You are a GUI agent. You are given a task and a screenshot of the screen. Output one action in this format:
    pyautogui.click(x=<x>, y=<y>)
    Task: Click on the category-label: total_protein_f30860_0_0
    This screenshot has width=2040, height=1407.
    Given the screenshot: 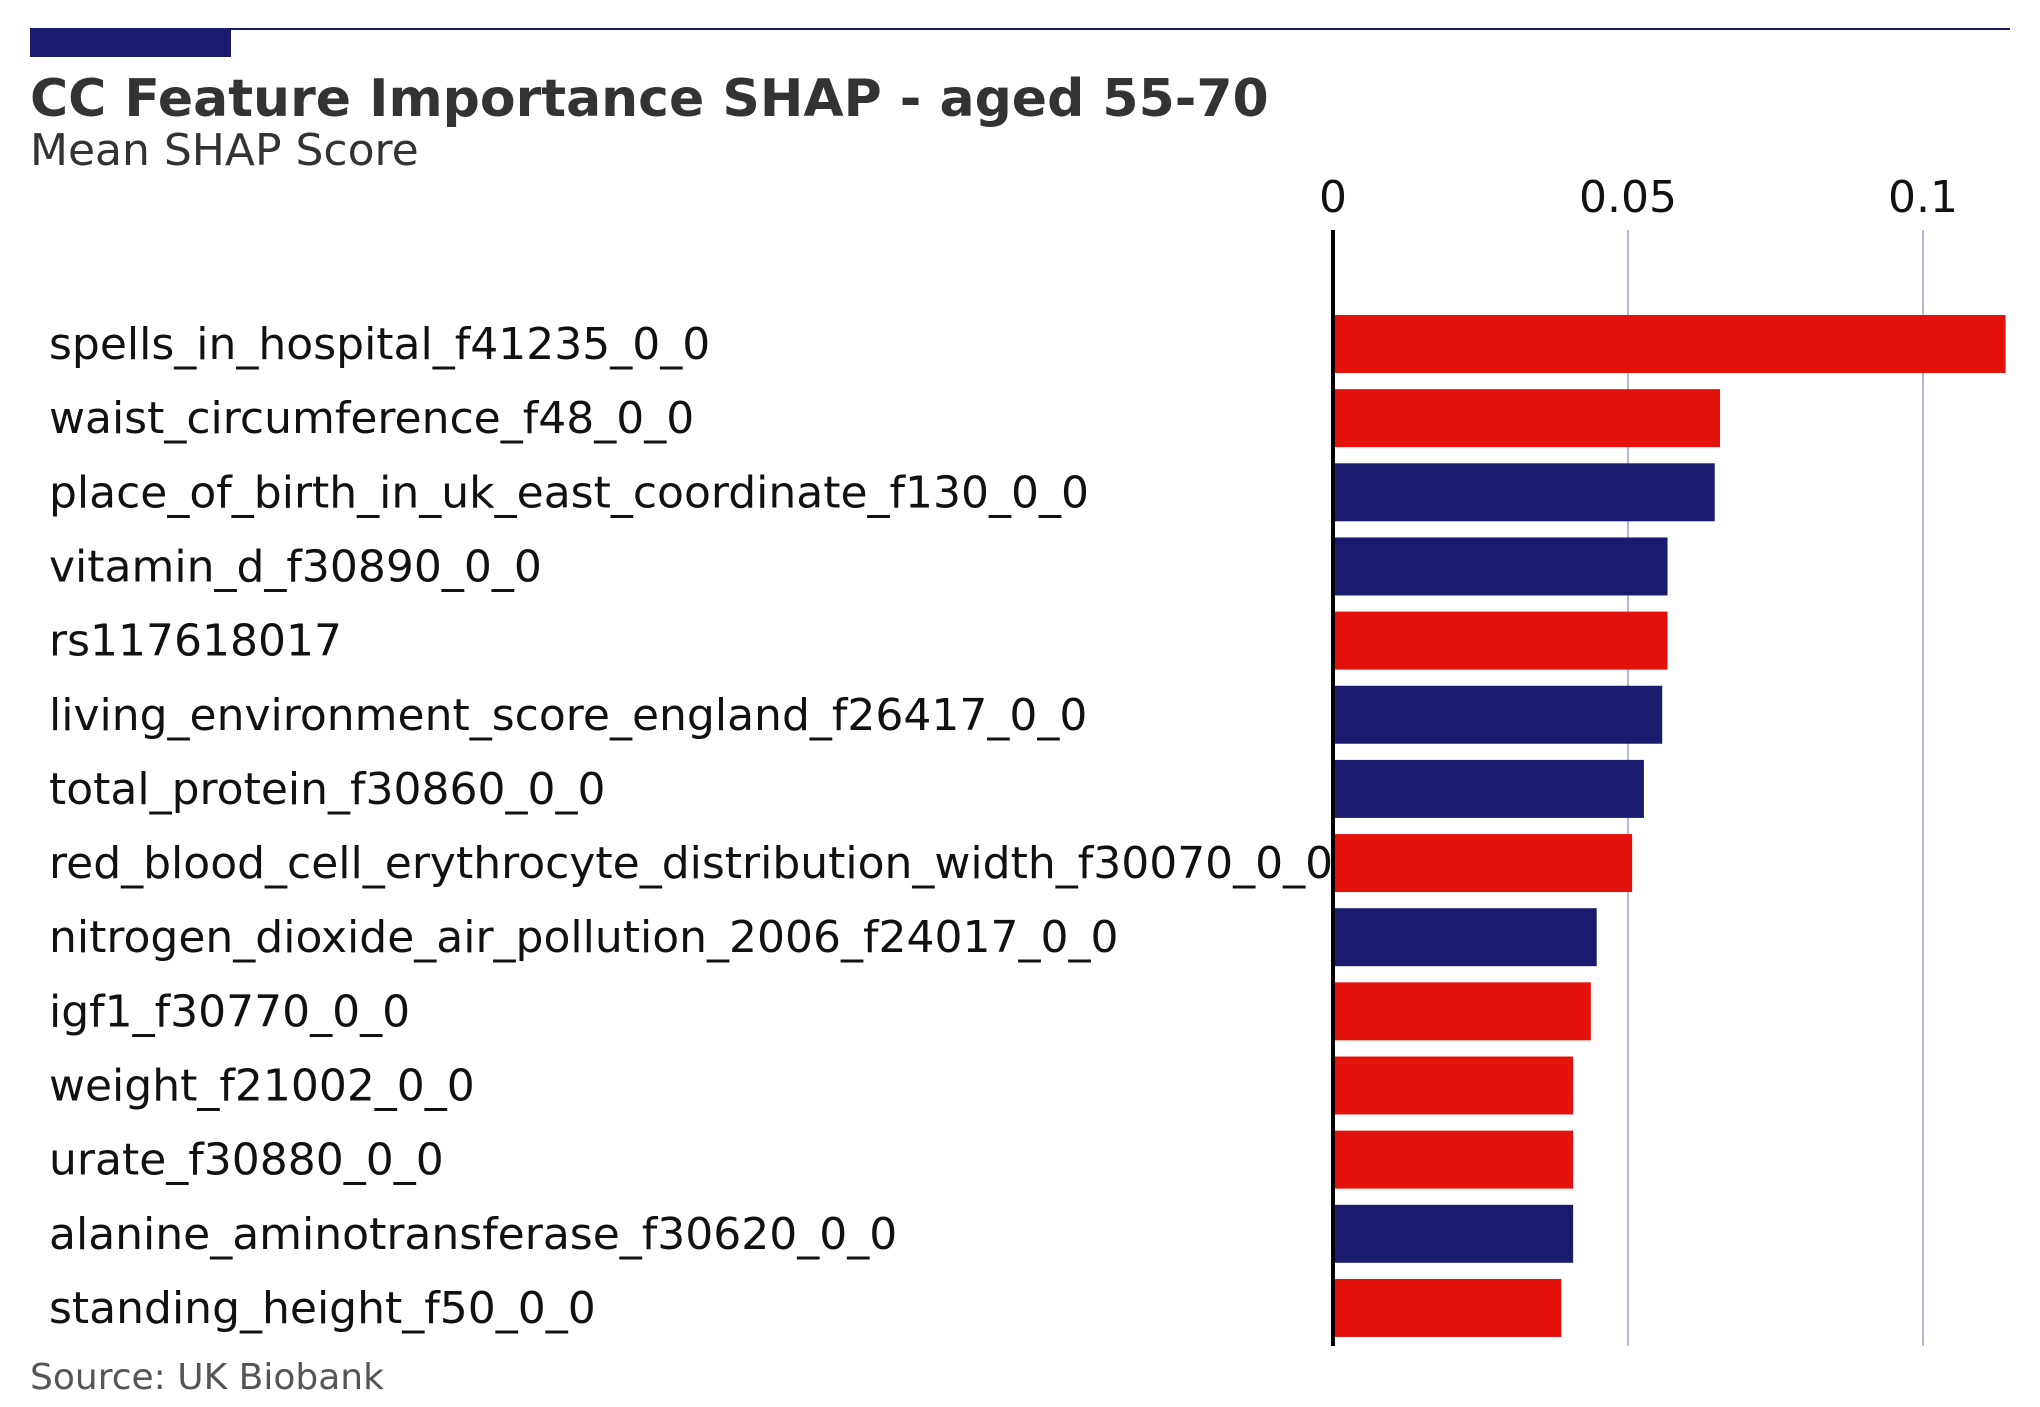 What is the action you would take?
    pyautogui.click(x=327, y=789)
    